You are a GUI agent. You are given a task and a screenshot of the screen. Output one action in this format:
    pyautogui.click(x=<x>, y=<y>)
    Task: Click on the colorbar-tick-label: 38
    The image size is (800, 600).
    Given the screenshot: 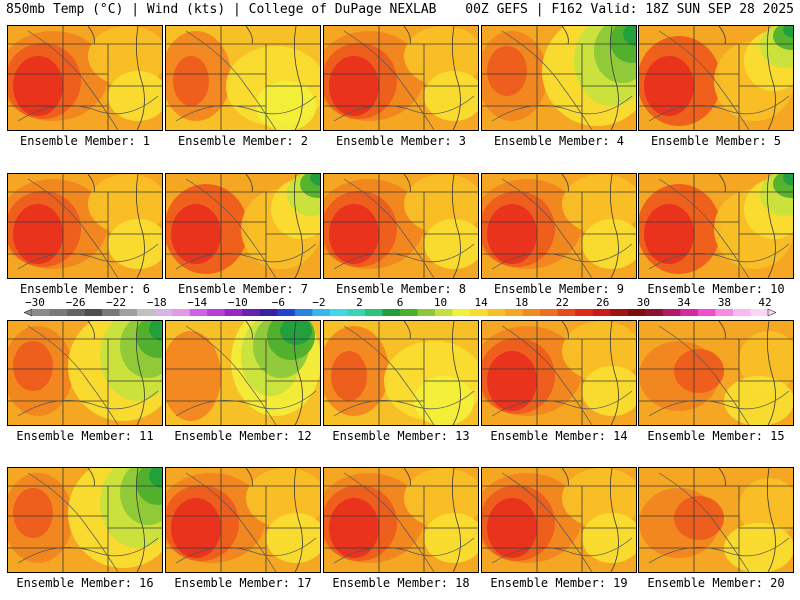 What is the action you would take?
    pyautogui.click(x=724, y=302)
    